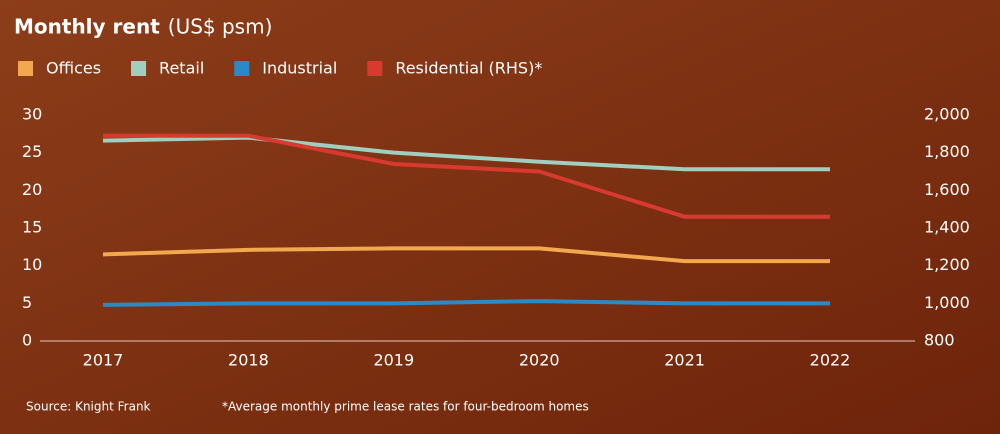 Image resolution: width=1000 pixels, height=434 pixels. What do you see at coordinates (32, 151) in the screenshot?
I see `y-tick-label: 25` at bounding box center [32, 151].